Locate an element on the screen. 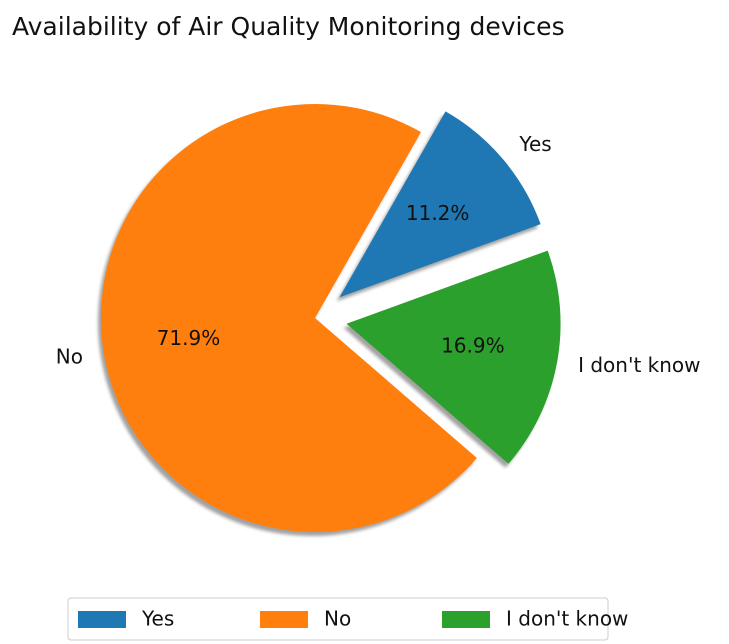 Image resolution: width=729 pixels, height=644 pixels. category-label: I don't know is located at coordinates (639, 365).